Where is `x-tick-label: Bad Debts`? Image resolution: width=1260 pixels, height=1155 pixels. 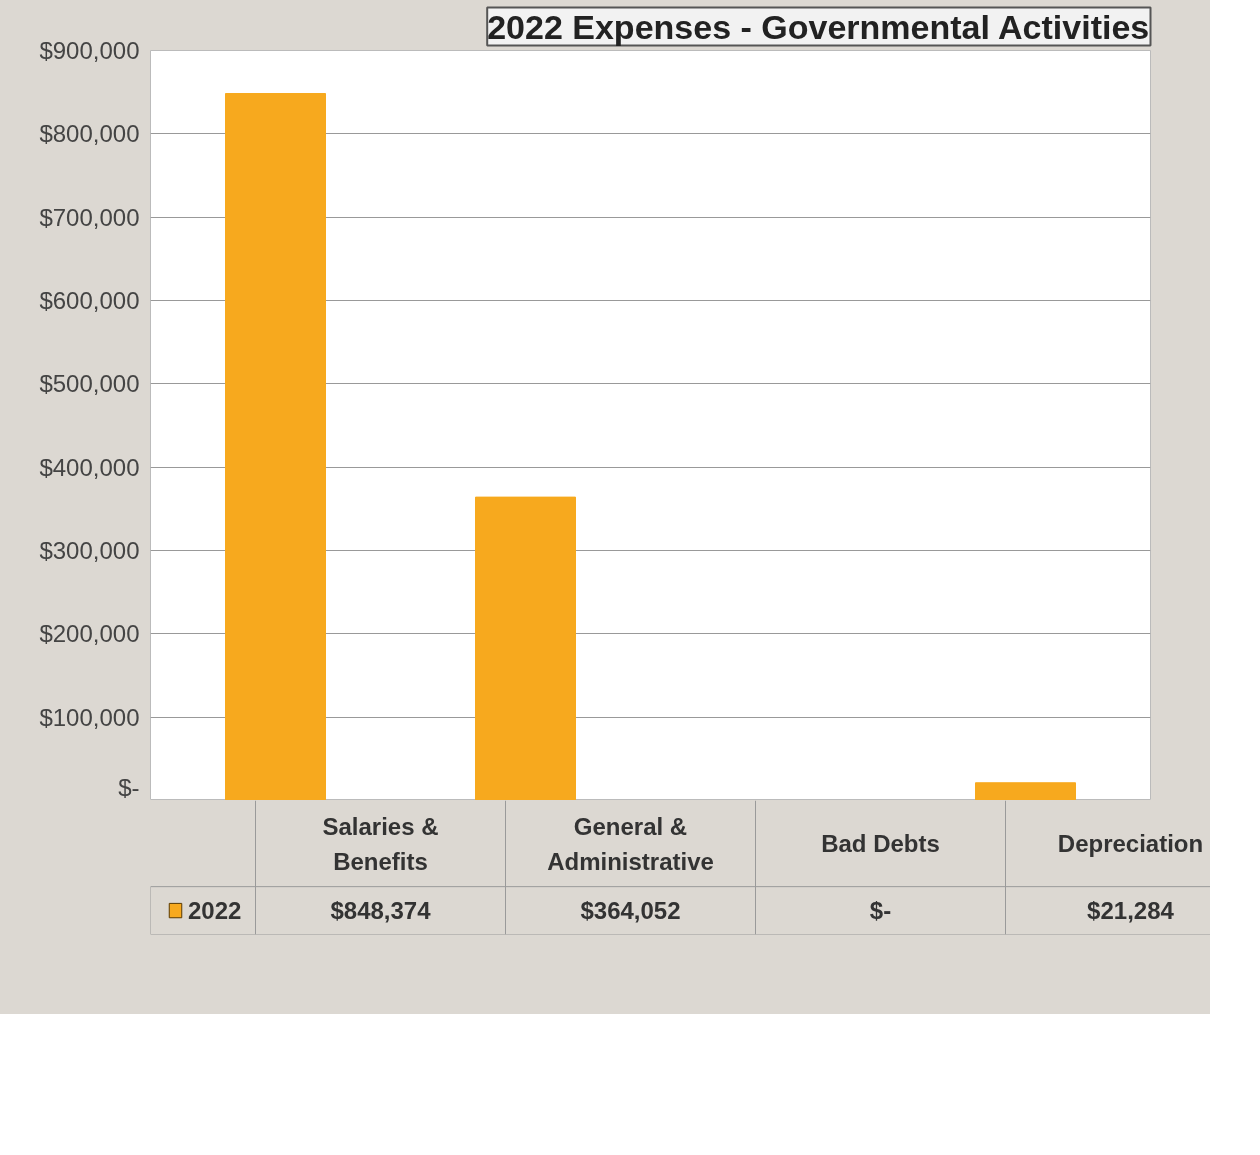
x-tick-label: Bad Debts is located at coordinates (880, 844).